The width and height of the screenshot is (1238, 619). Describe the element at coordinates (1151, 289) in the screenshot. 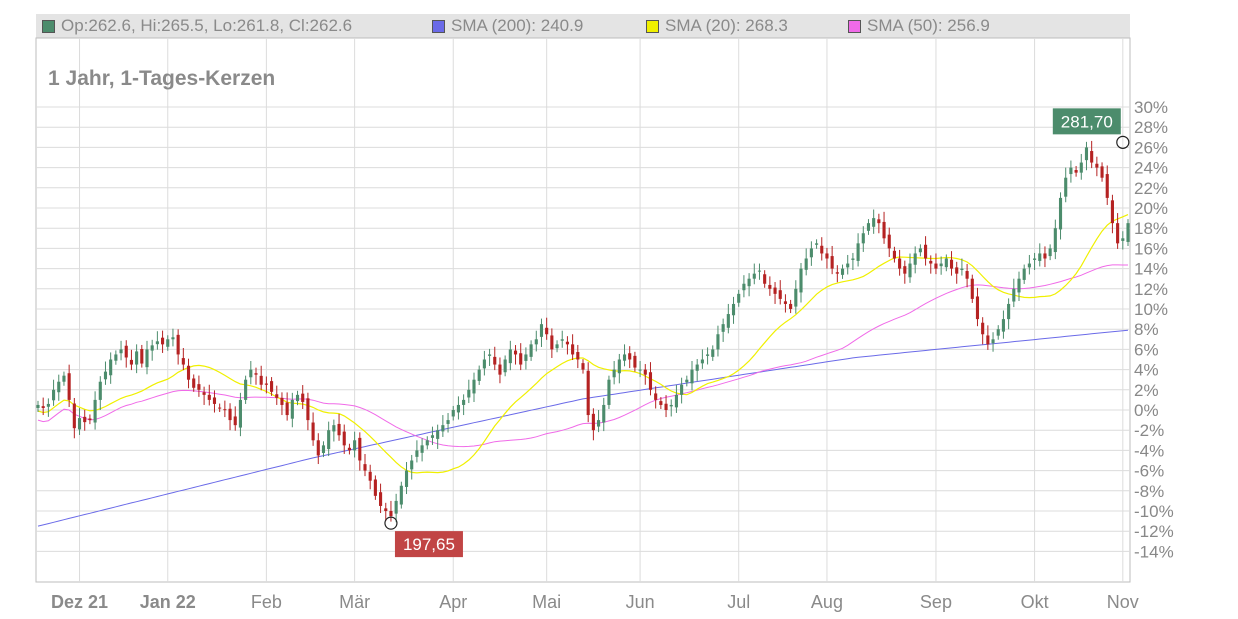

I see `y-tick-label: 12%` at that location.